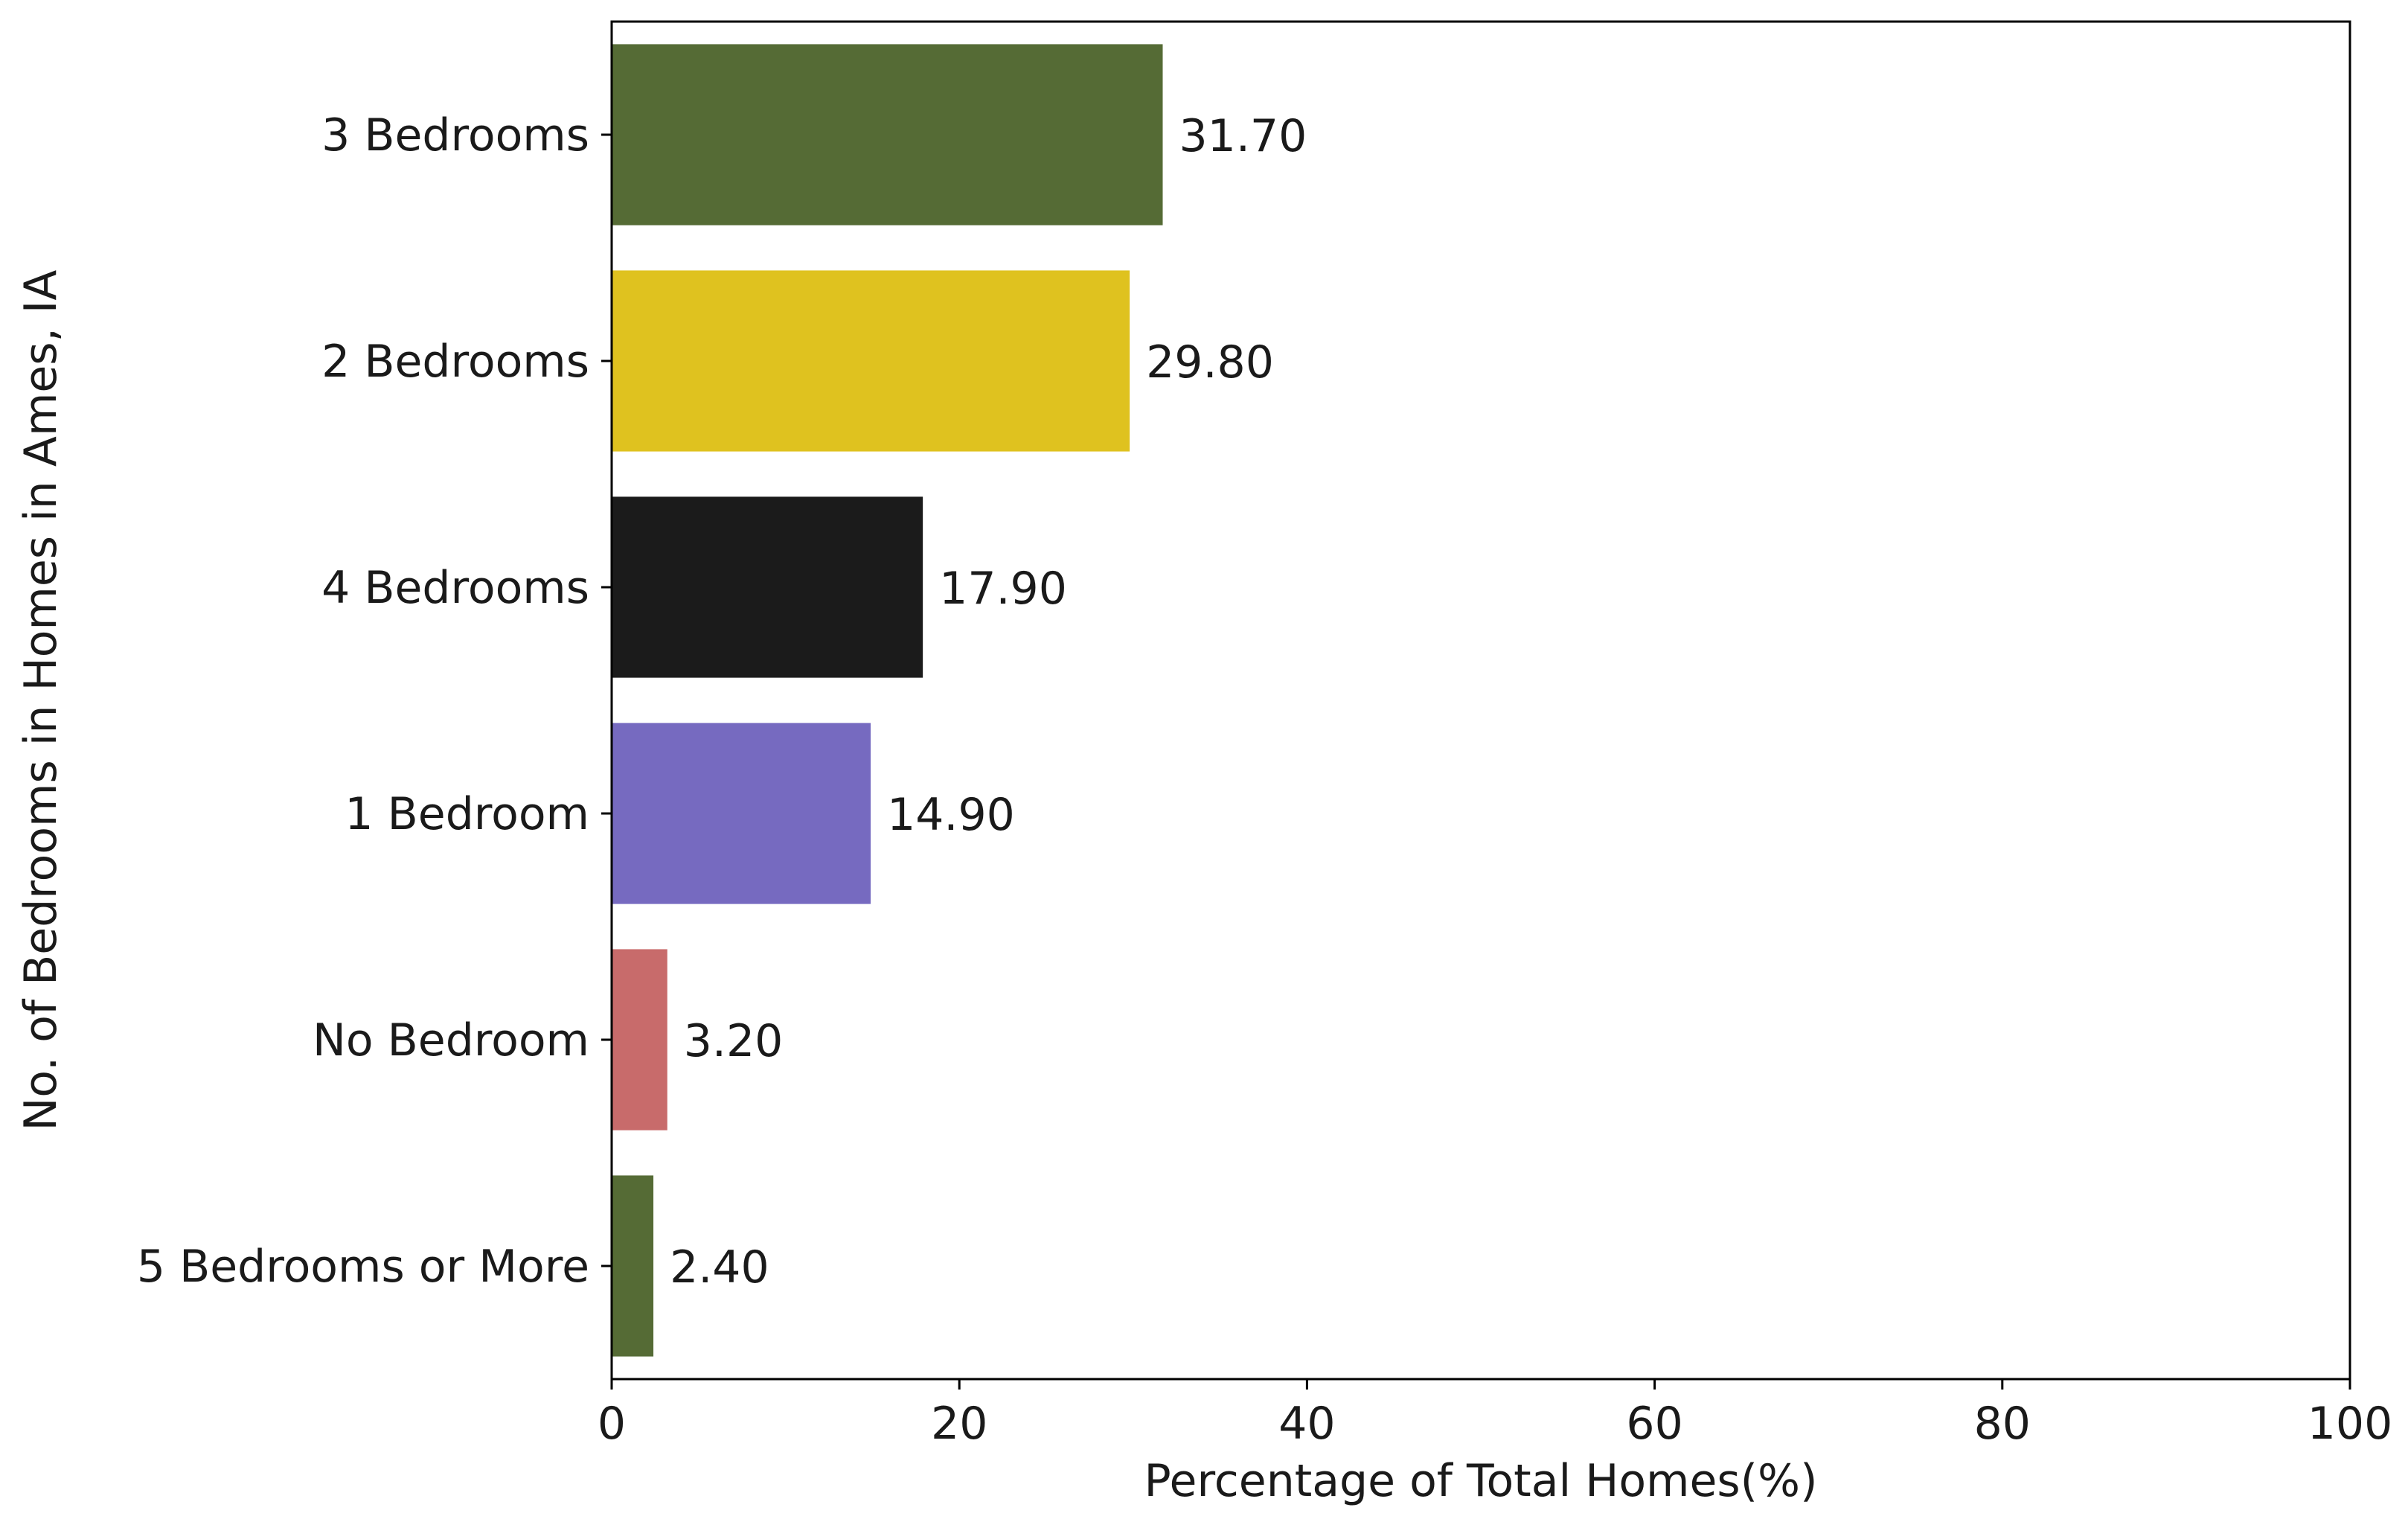 The width and height of the screenshot is (2408, 1522). Describe the element at coordinates (734, 1041) in the screenshot. I see `bar-value-label: 3.20` at that location.